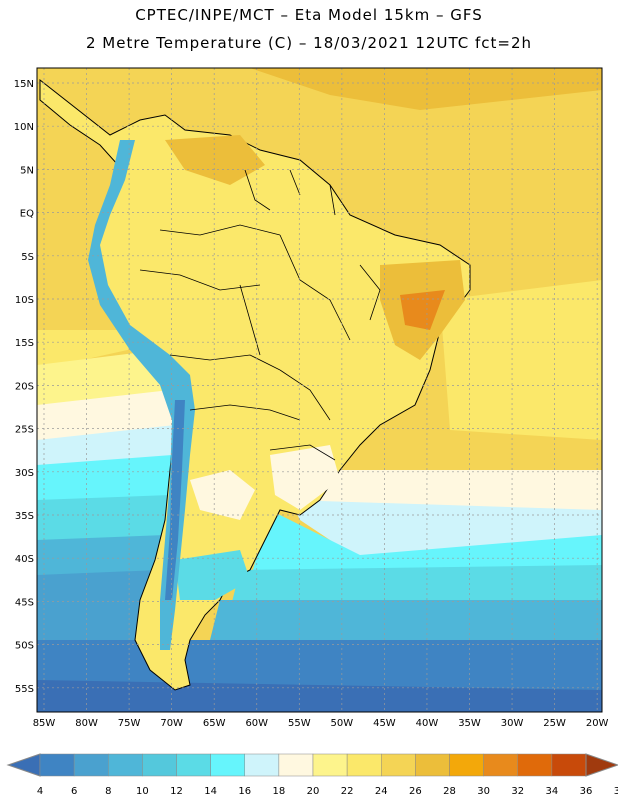  I want to click on colorbar-tick-label: 22, so click(347, 791).